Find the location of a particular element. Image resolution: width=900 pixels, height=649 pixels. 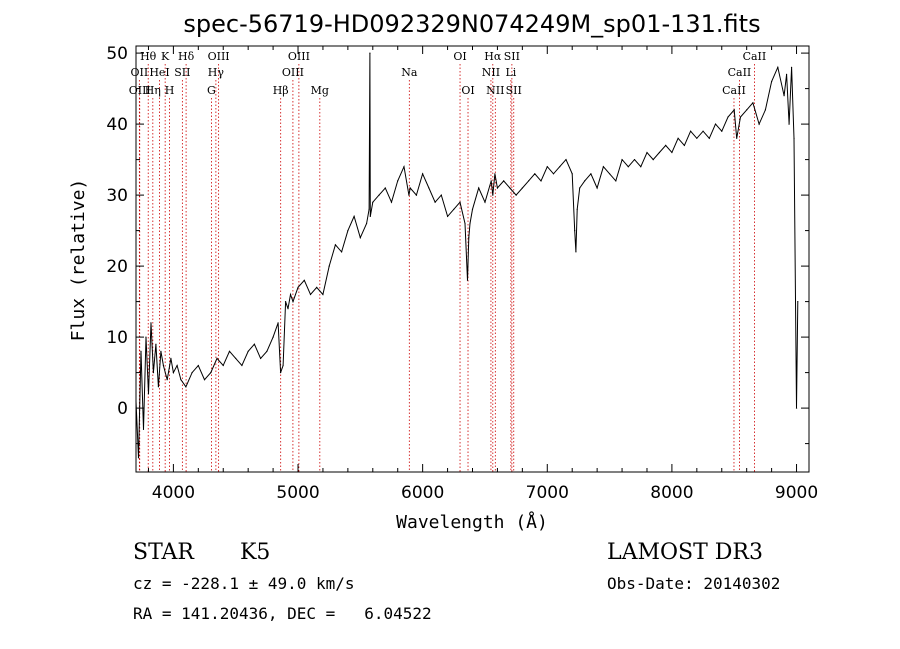

x-axis-label: Wavelength (Å) is located at coordinates (472, 522).